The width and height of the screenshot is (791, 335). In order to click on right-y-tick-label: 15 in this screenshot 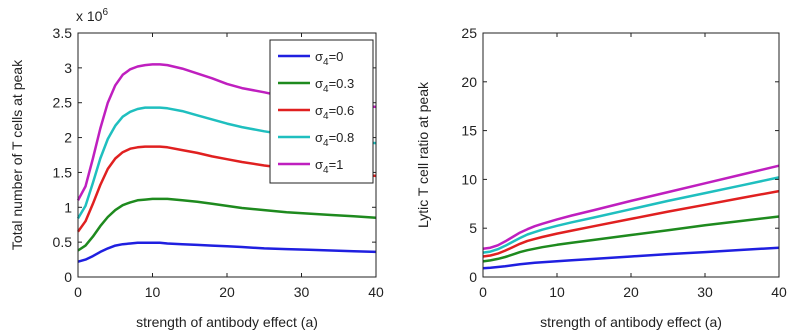, I will do `click(469, 131)`.